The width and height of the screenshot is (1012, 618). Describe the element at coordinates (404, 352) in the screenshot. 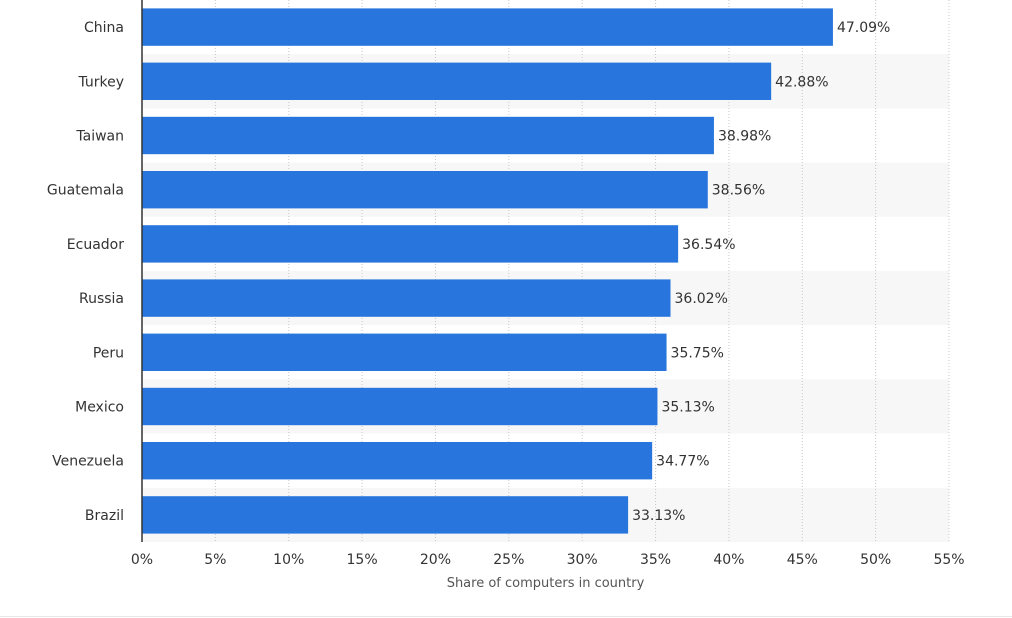

I see `bar-peru` at that location.